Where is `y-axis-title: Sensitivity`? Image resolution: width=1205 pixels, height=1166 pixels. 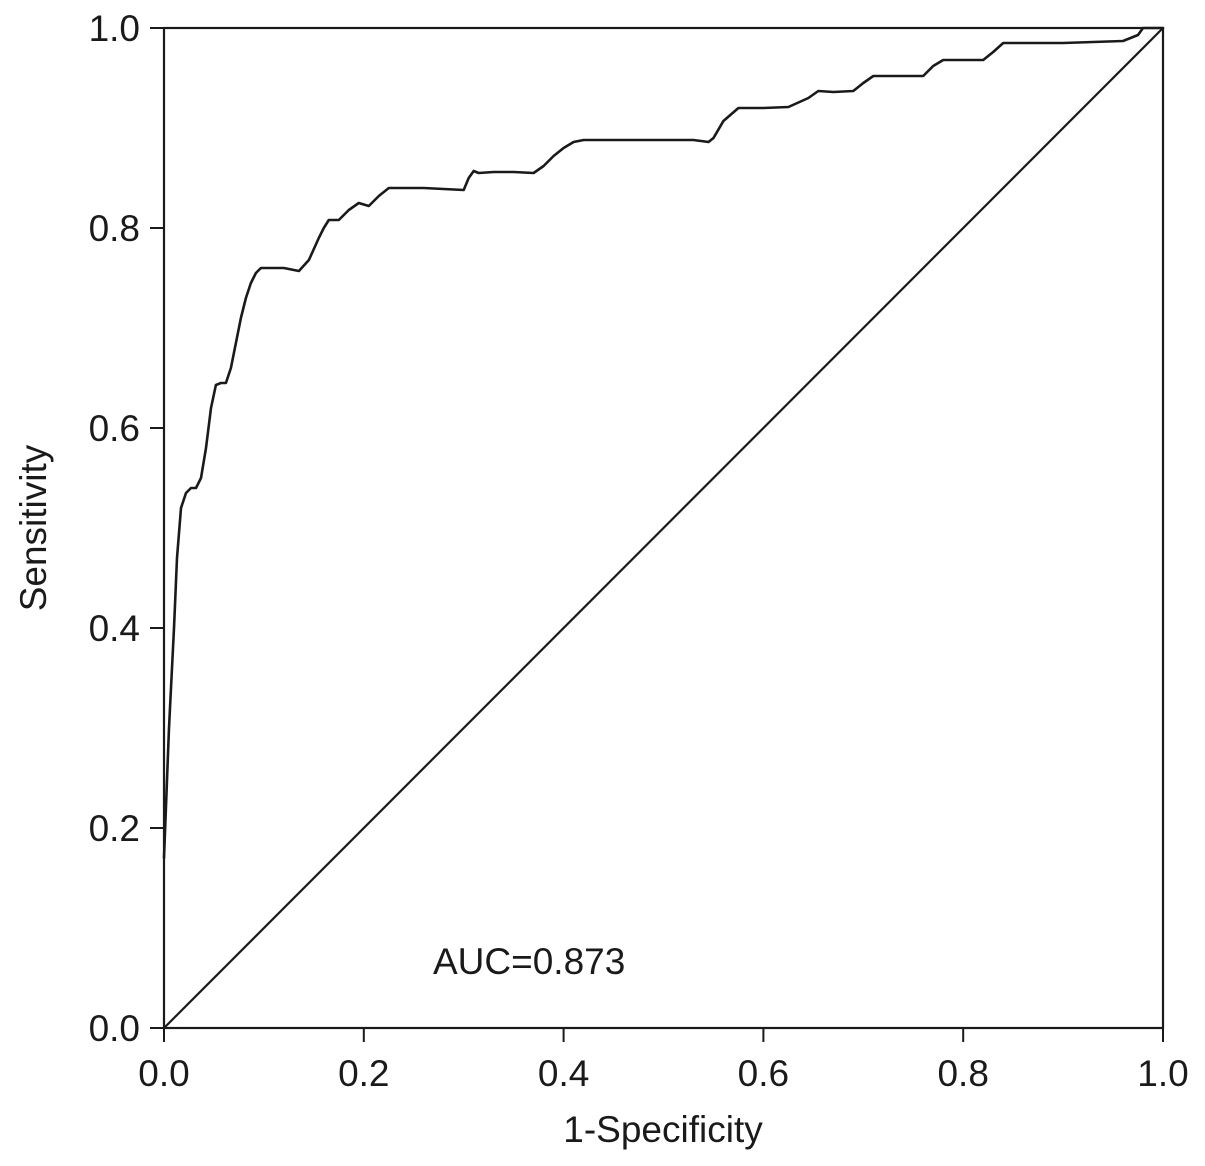 y-axis-title: Sensitivity is located at coordinates (33, 527).